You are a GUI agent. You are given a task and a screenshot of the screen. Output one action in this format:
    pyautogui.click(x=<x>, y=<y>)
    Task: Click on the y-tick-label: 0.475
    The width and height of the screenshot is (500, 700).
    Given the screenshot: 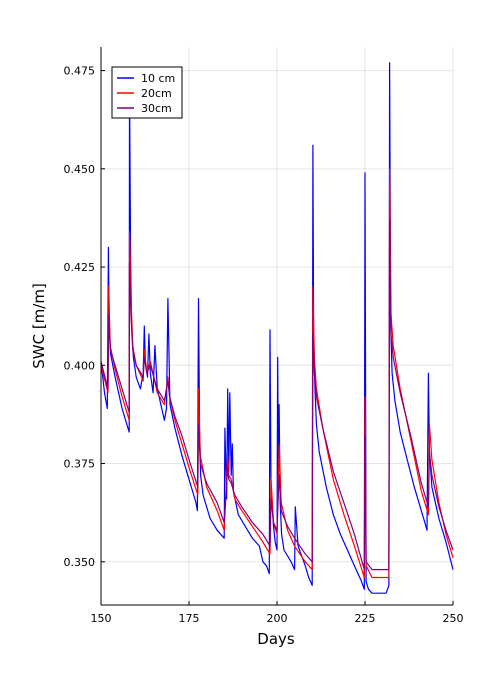 What is the action you would take?
    pyautogui.click(x=80, y=71)
    